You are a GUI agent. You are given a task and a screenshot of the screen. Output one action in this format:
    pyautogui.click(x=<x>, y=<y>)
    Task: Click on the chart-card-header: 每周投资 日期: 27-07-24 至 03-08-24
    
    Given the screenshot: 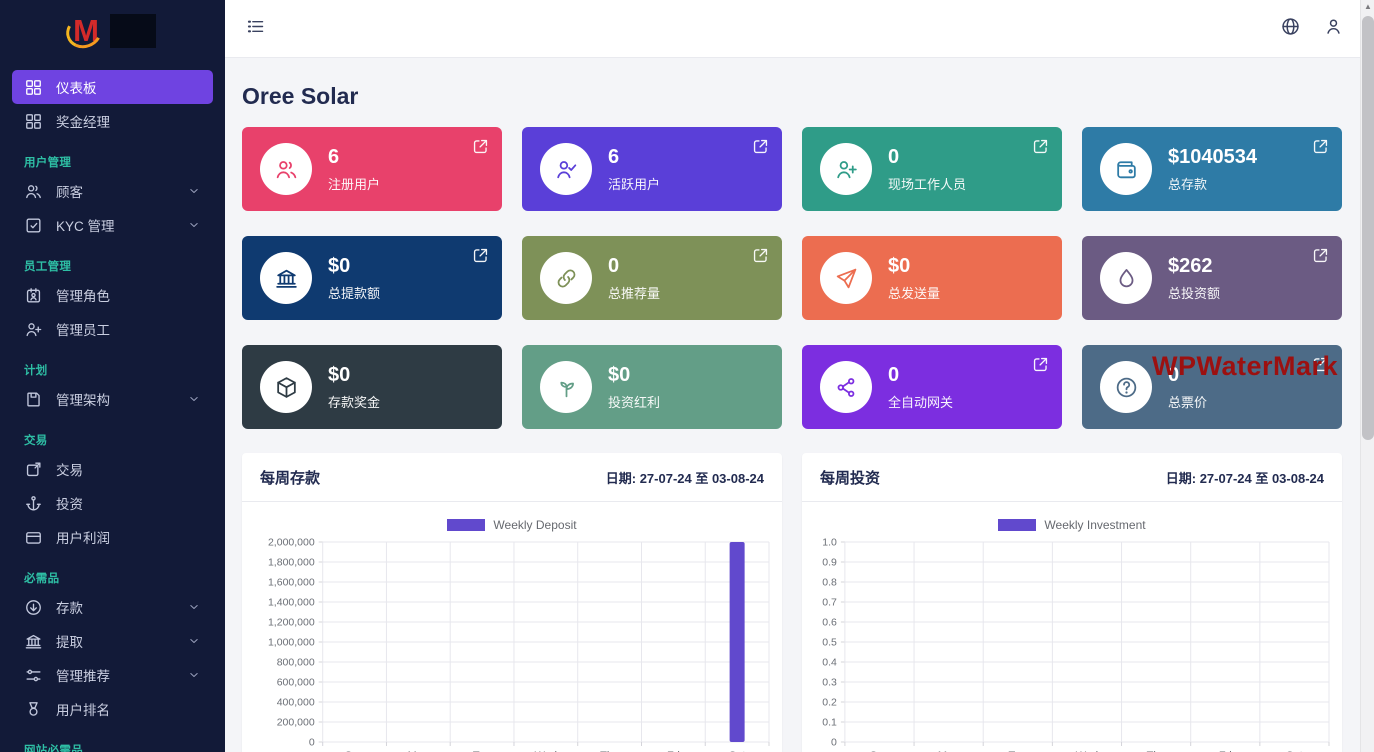 What is the action you would take?
    pyautogui.click(x=1072, y=477)
    